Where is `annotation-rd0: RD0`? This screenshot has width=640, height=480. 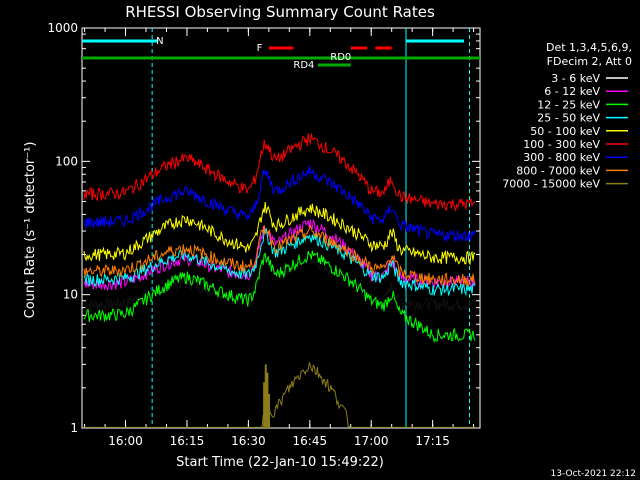 annotation-rd0: RD0 is located at coordinates (340, 57).